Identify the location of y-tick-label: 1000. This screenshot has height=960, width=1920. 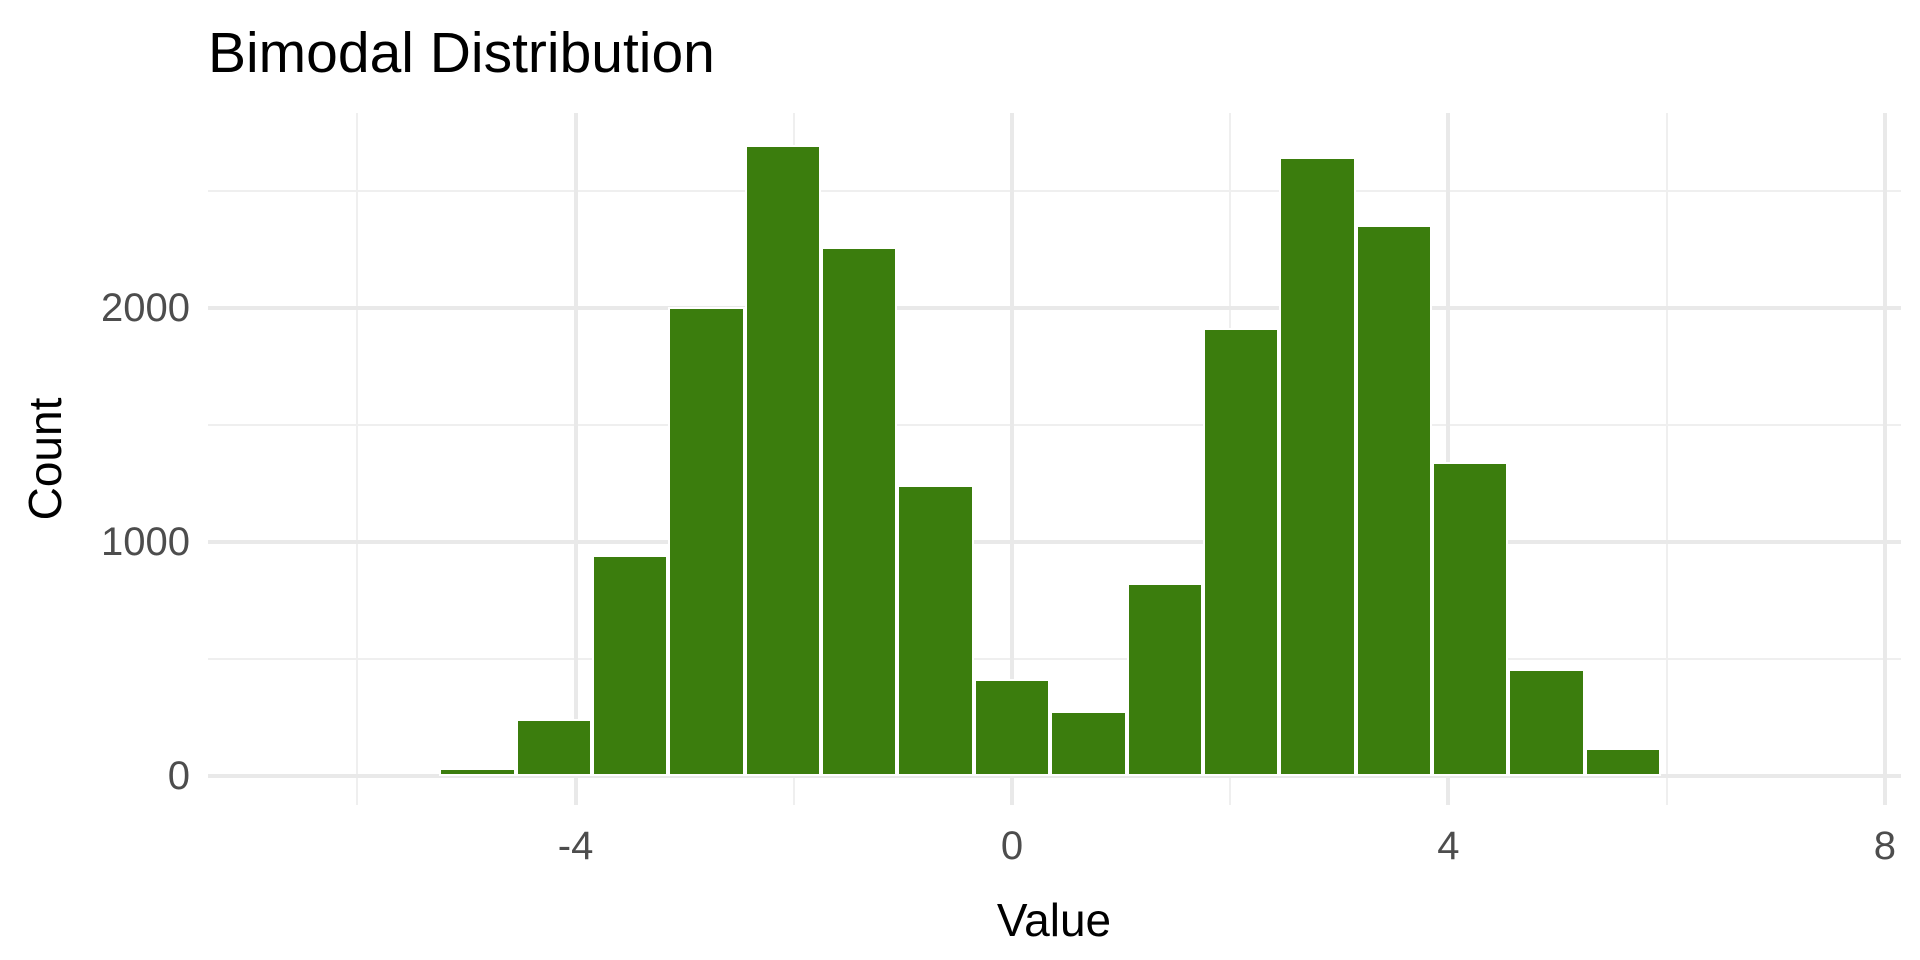
(145, 541).